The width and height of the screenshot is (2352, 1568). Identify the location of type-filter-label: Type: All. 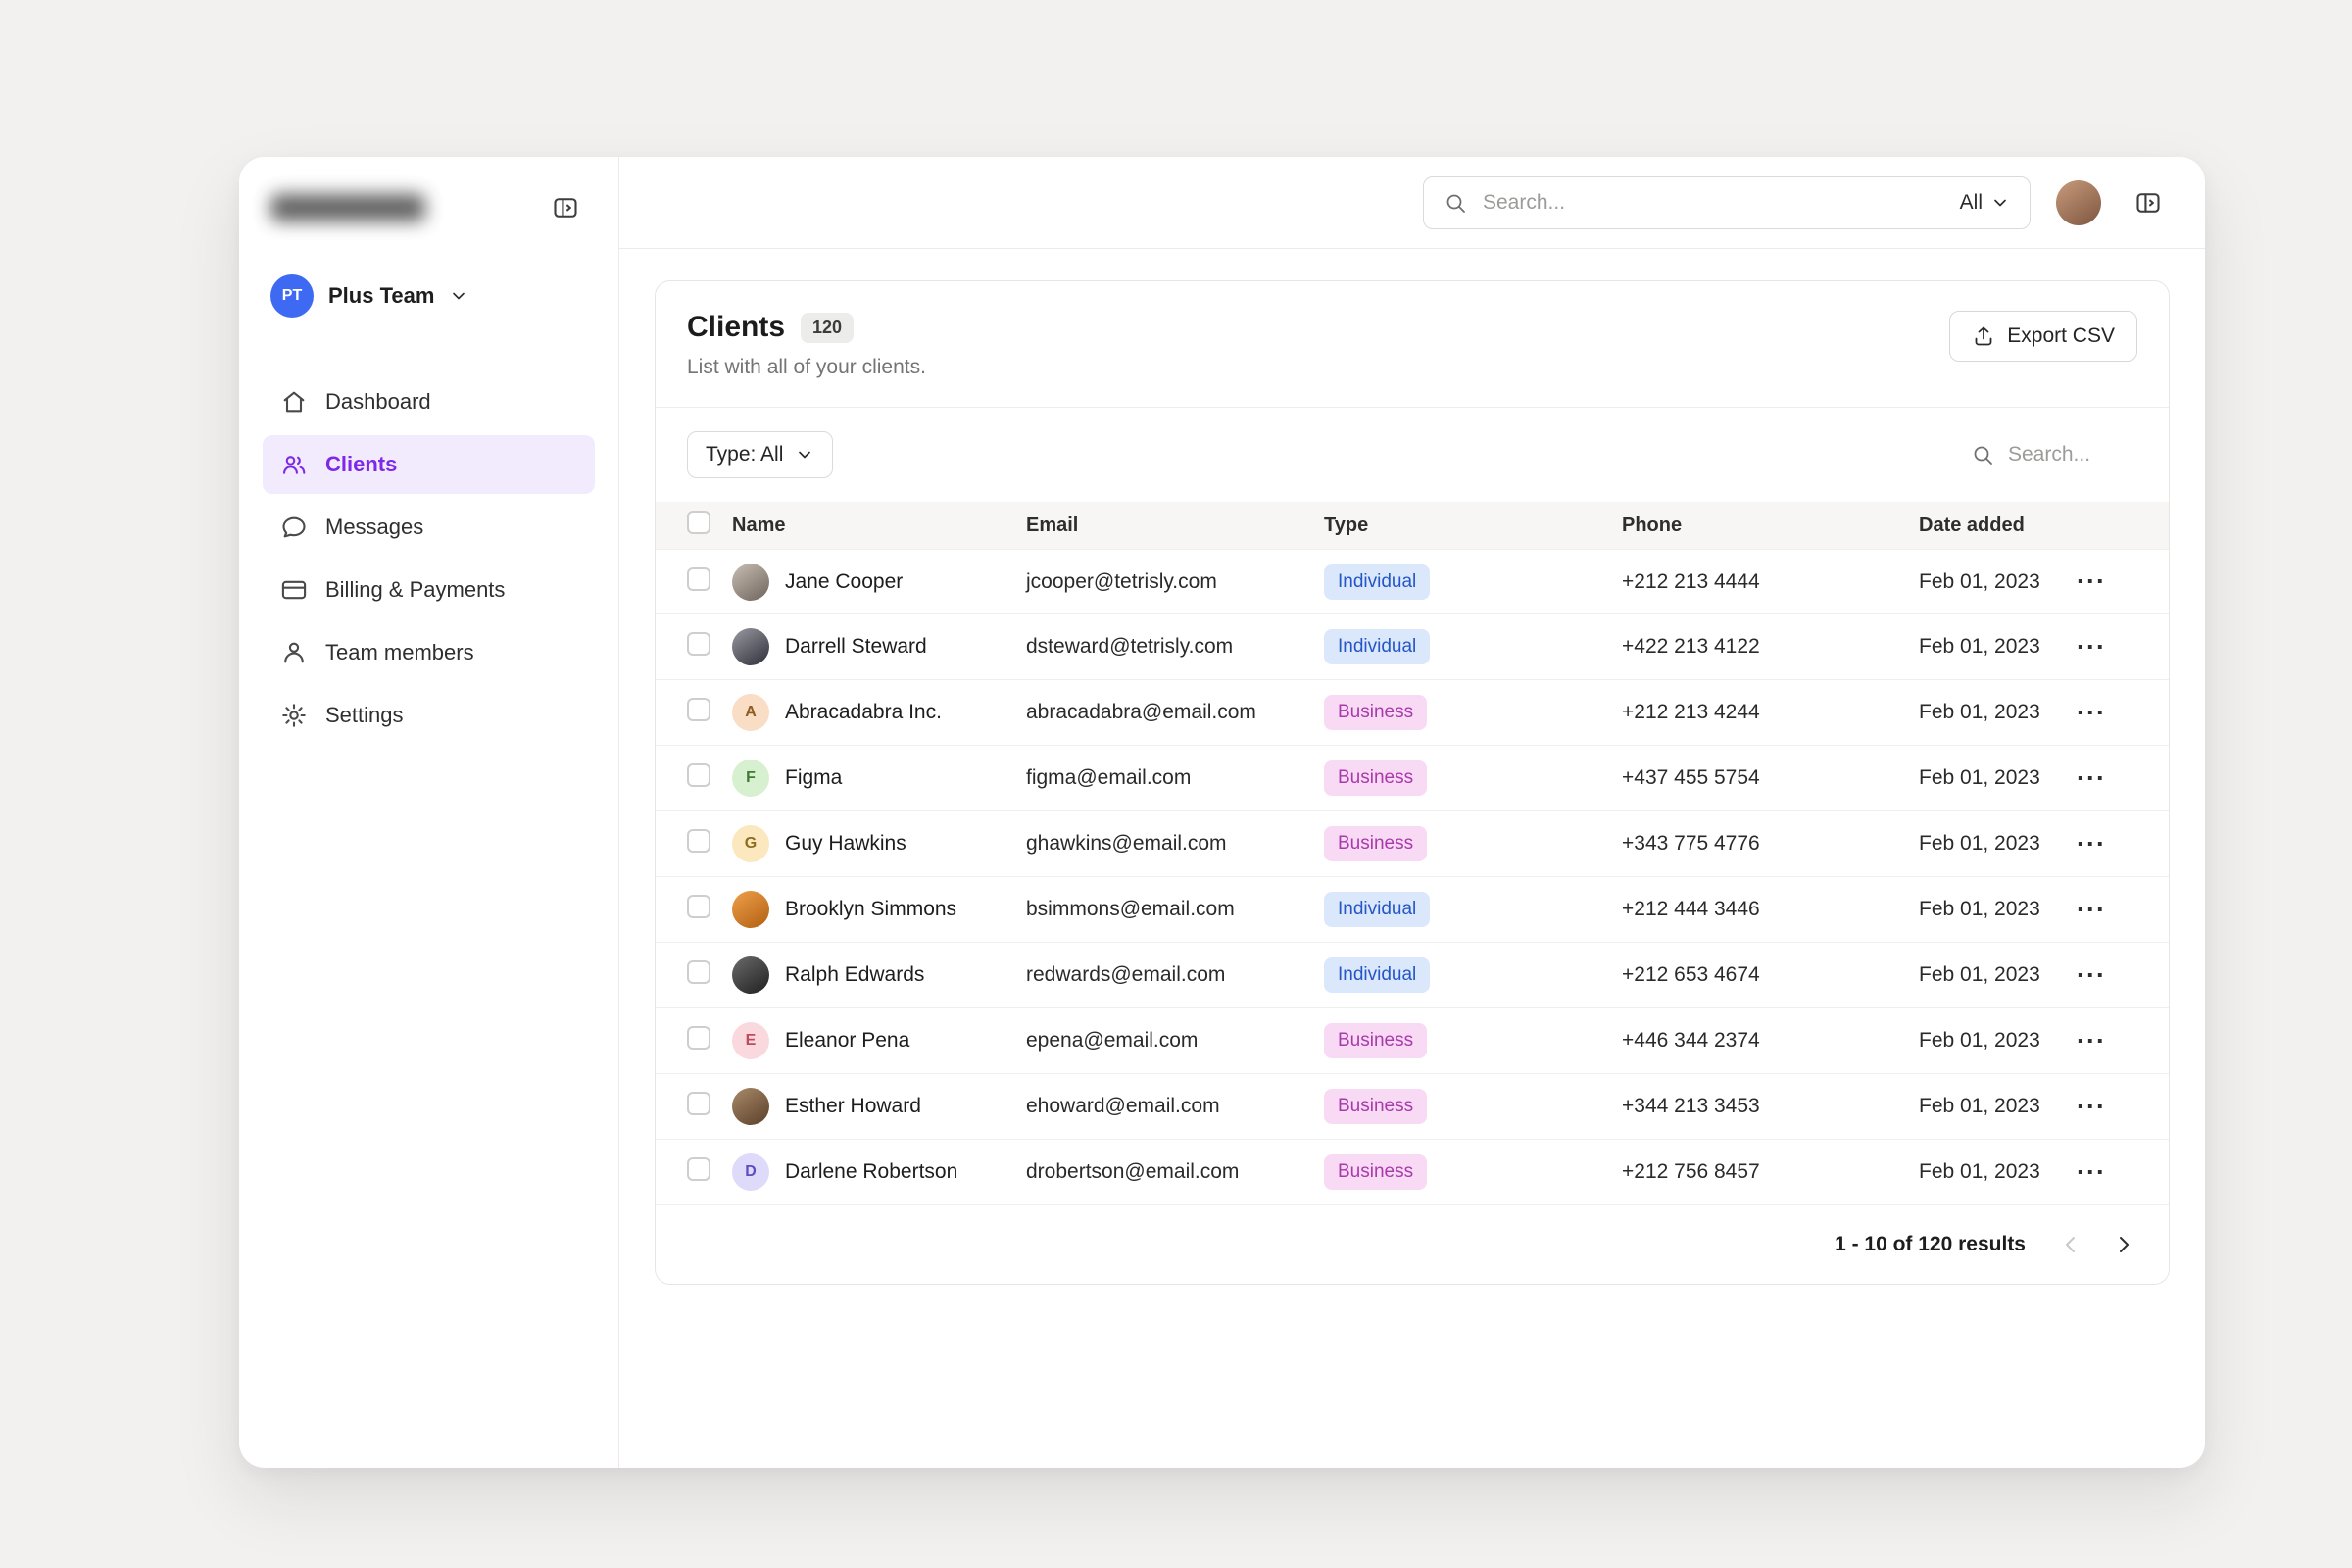
(745, 454).